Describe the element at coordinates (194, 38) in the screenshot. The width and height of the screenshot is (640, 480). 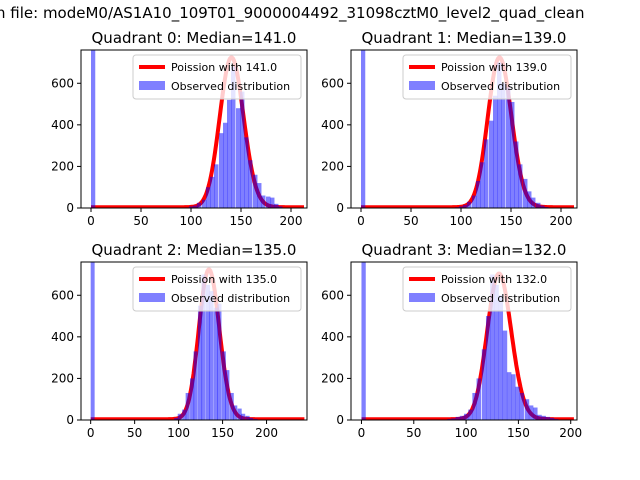
I see `subplot-title: Quadrant 0: Median=141.0` at that location.